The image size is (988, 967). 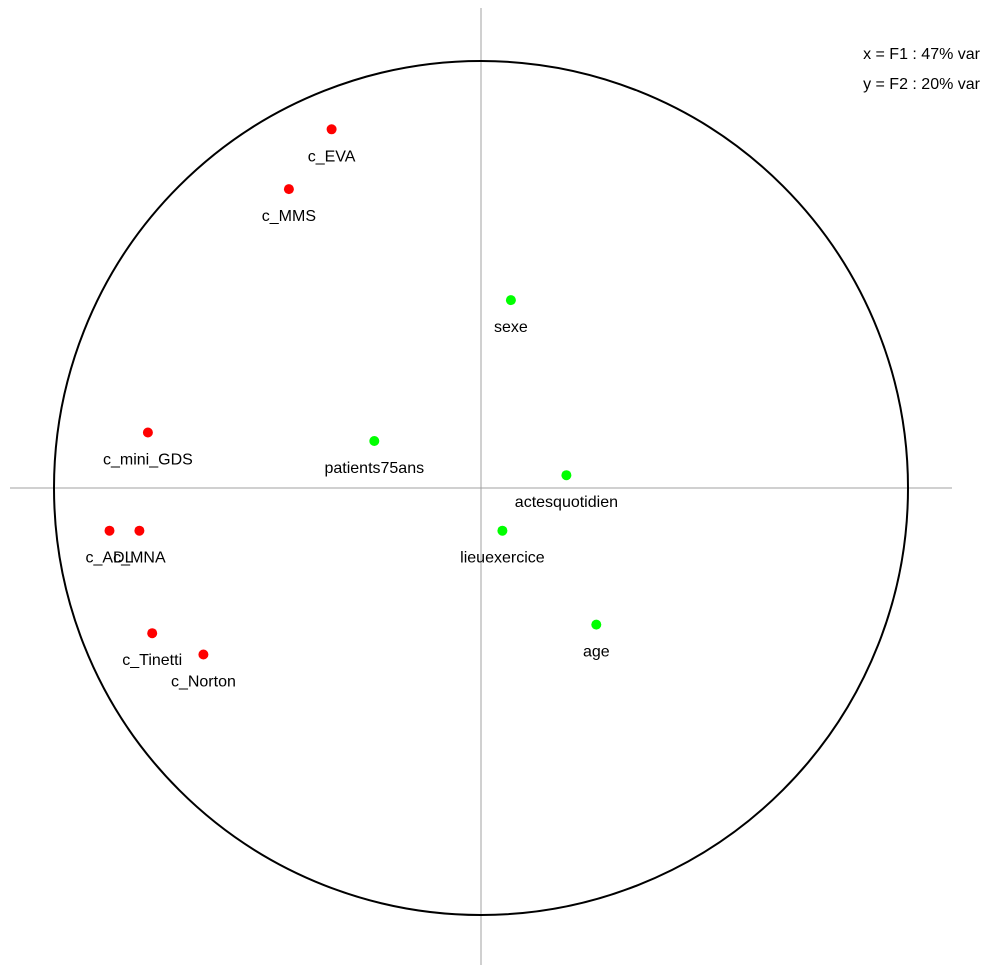 I want to click on point-lieuexercice, so click(x=502, y=530).